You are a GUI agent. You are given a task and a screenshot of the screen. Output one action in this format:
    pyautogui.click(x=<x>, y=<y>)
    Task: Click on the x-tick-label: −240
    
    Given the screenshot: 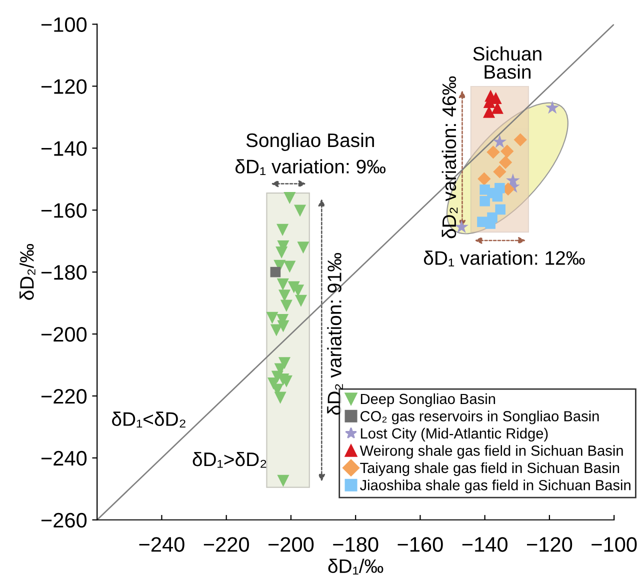 What is the action you would take?
    pyautogui.click(x=161, y=544)
    